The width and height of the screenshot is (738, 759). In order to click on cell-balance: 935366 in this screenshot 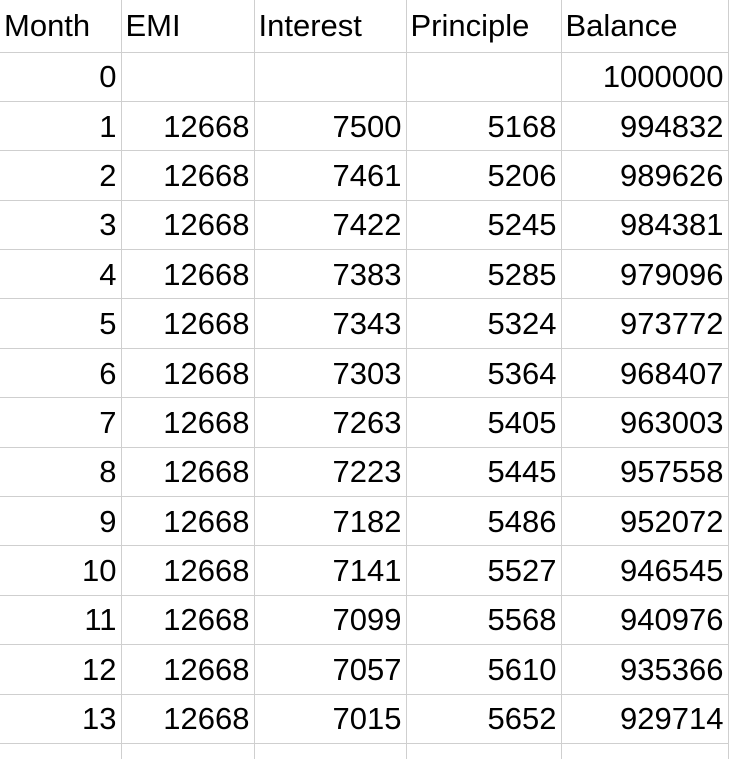, I will do `click(645, 669)`.